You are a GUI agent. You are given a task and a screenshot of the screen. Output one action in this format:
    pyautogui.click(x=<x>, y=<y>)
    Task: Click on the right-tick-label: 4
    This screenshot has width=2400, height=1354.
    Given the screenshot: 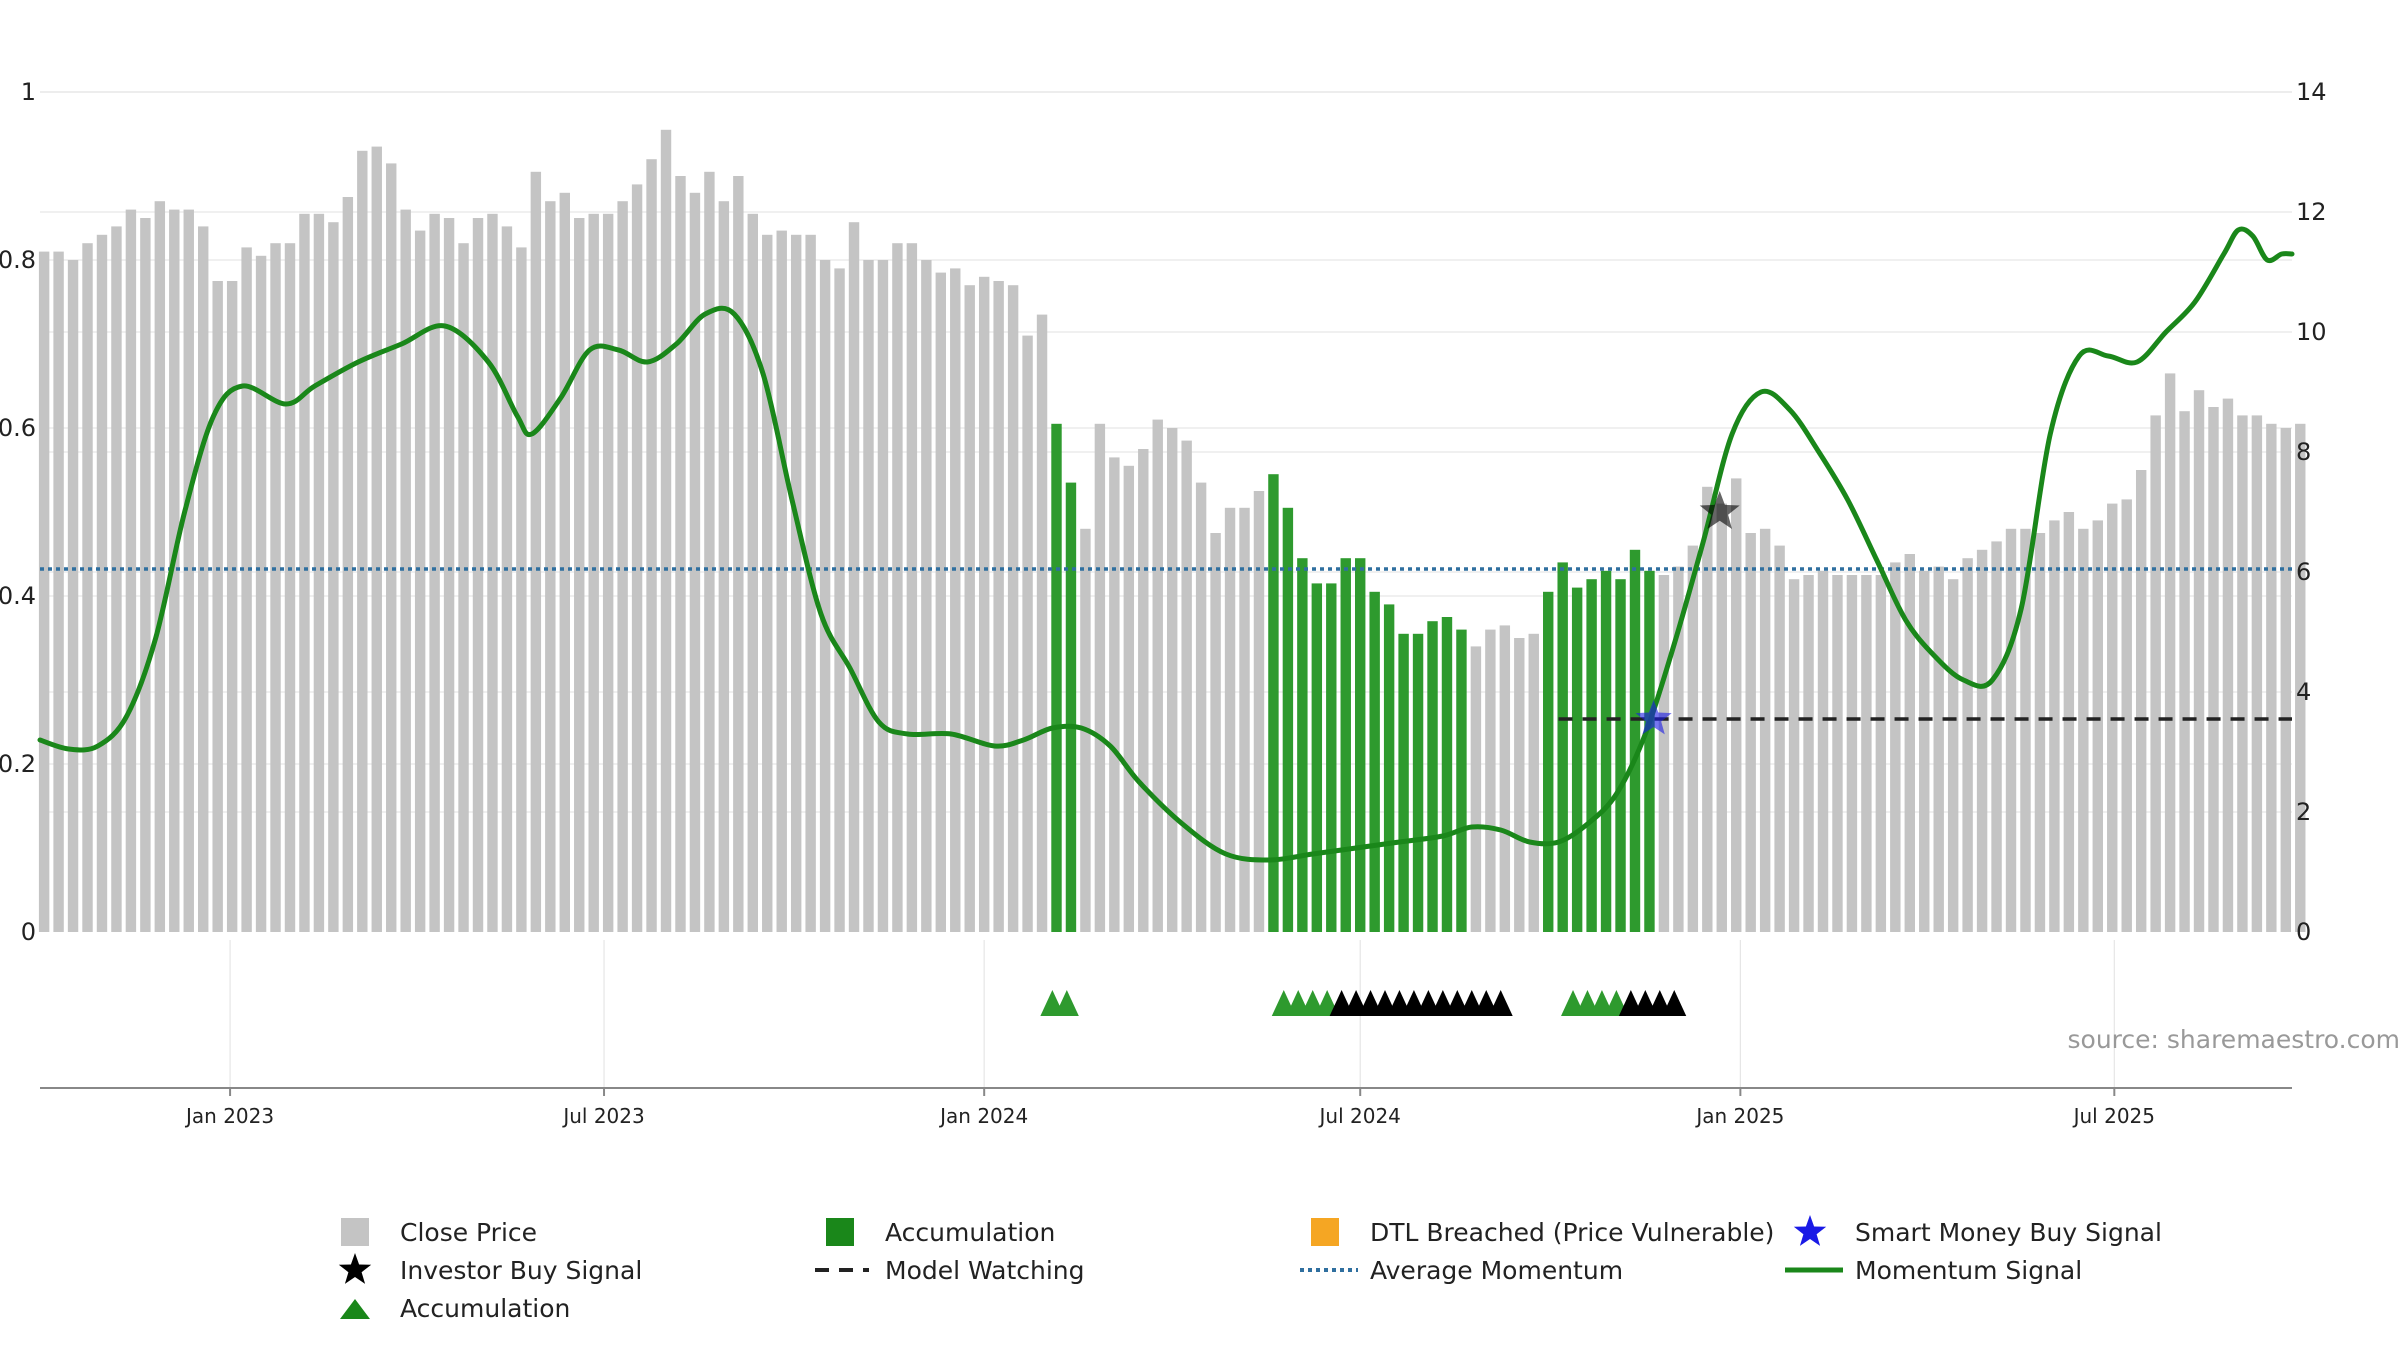 What is the action you would take?
    pyautogui.click(x=2303, y=692)
    